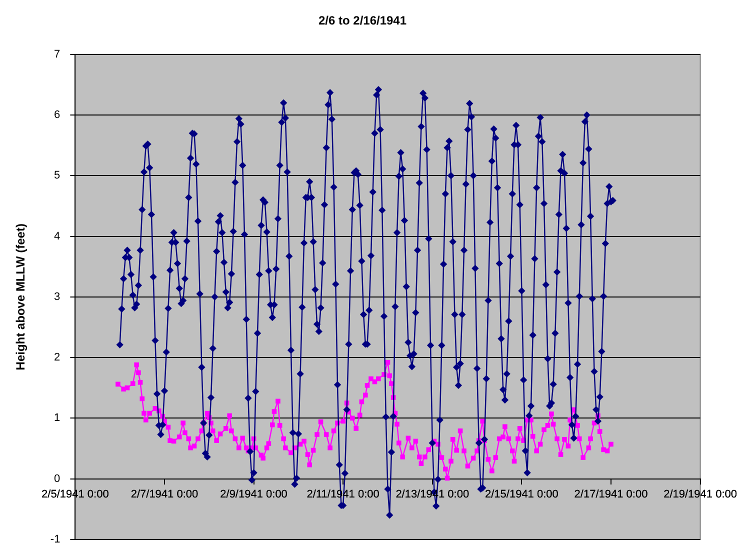  What do you see at coordinates (700, 494) in the screenshot?
I see `x-tick-label: 2/19/1941 0:00` at bounding box center [700, 494].